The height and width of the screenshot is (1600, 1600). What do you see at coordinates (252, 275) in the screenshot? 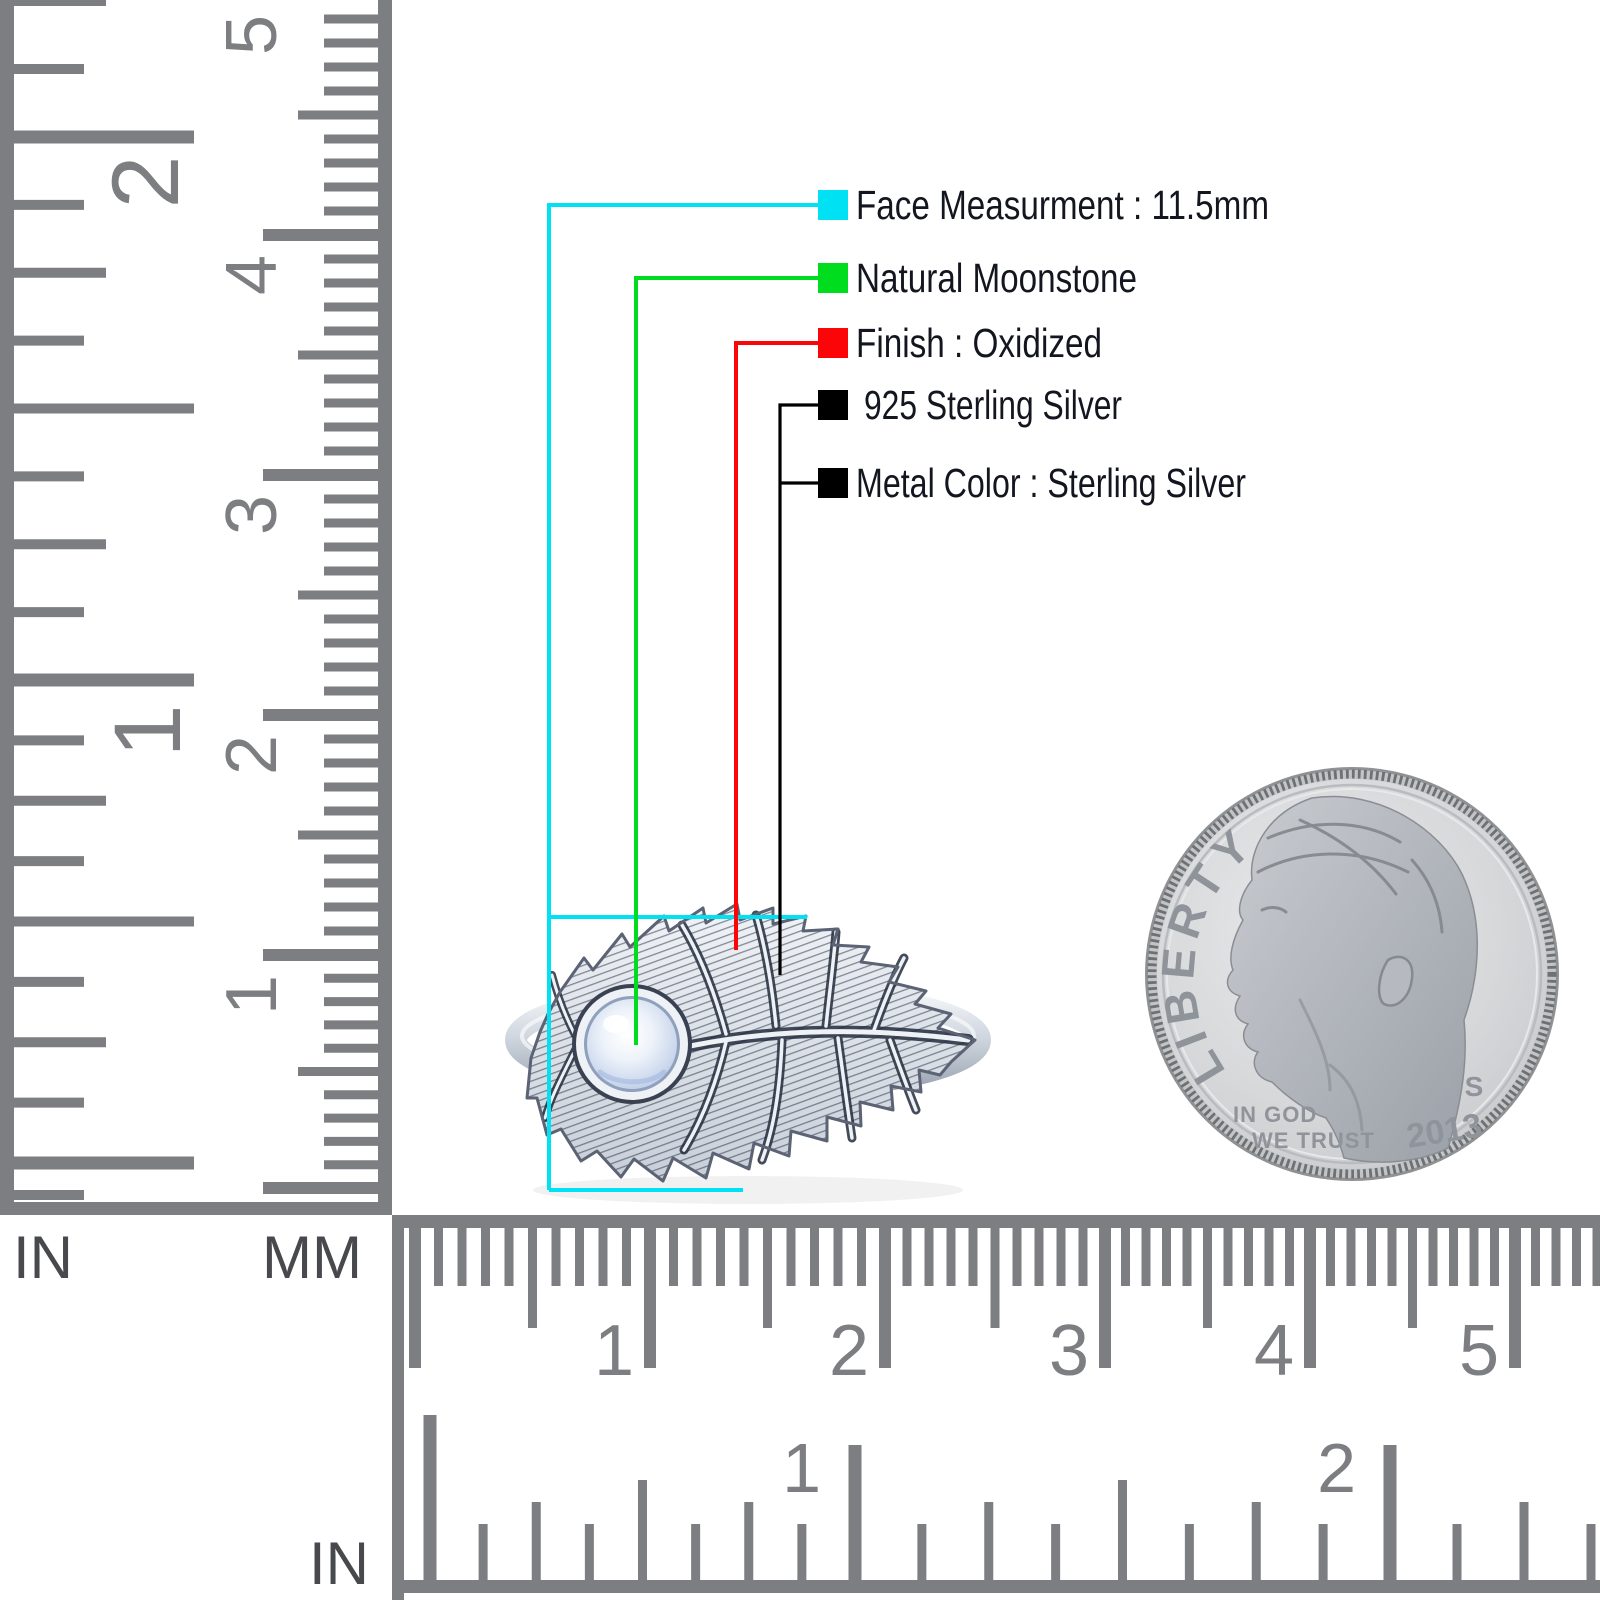
I see `vruler-mm-number: 4` at bounding box center [252, 275].